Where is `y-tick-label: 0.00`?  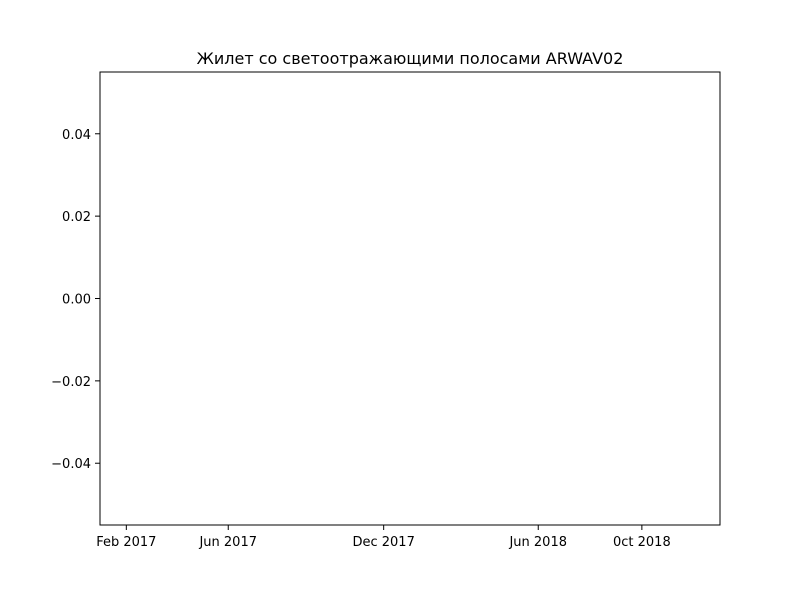 y-tick-label: 0.00 is located at coordinates (76, 300).